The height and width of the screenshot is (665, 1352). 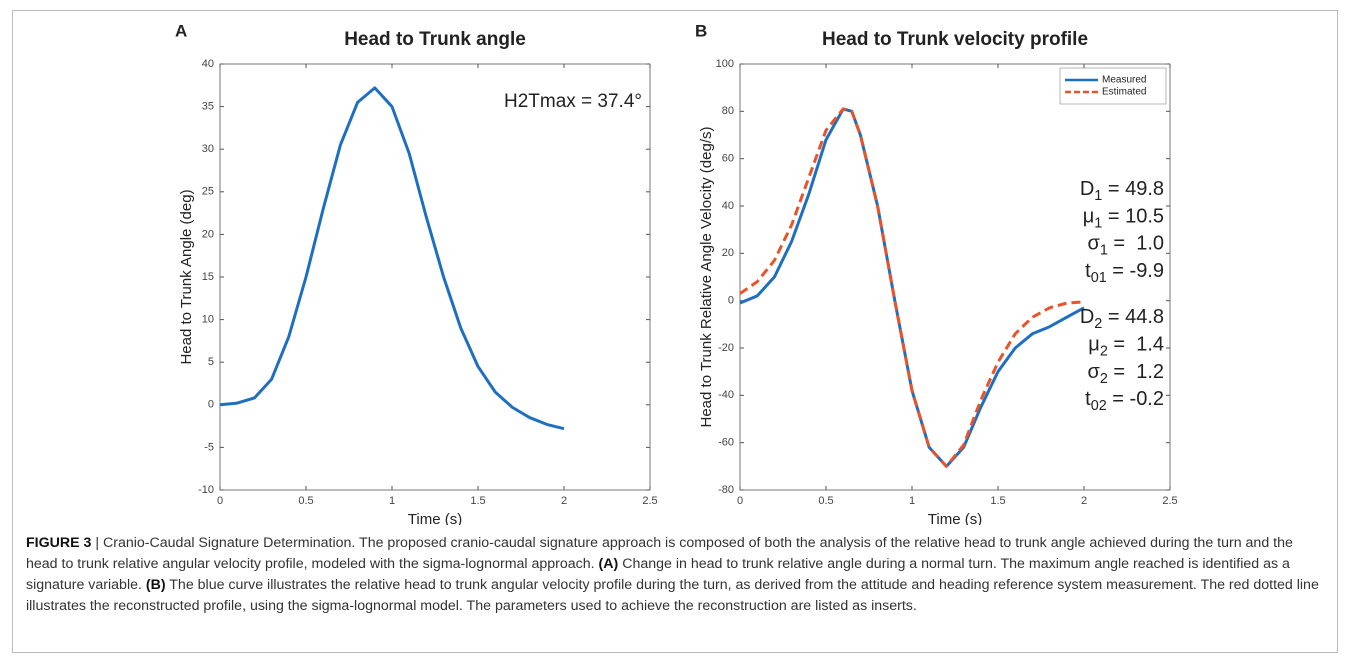 What do you see at coordinates (725, 64) in the screenshot?
I see `y-tick-label: 100` at bounding box center [725, 64].